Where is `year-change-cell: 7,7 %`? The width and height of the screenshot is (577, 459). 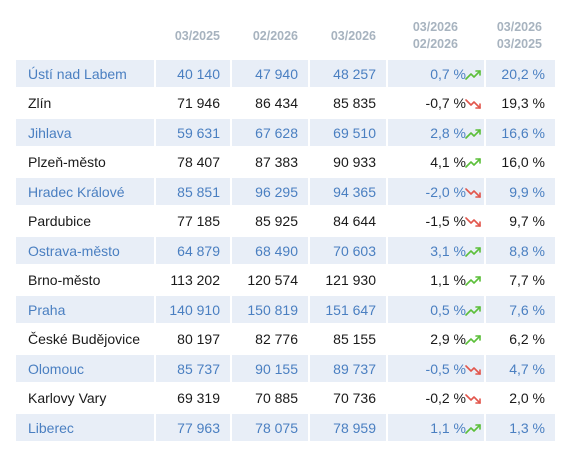
year-change-cell: 7,7 % is located at coordinates (520, 280).